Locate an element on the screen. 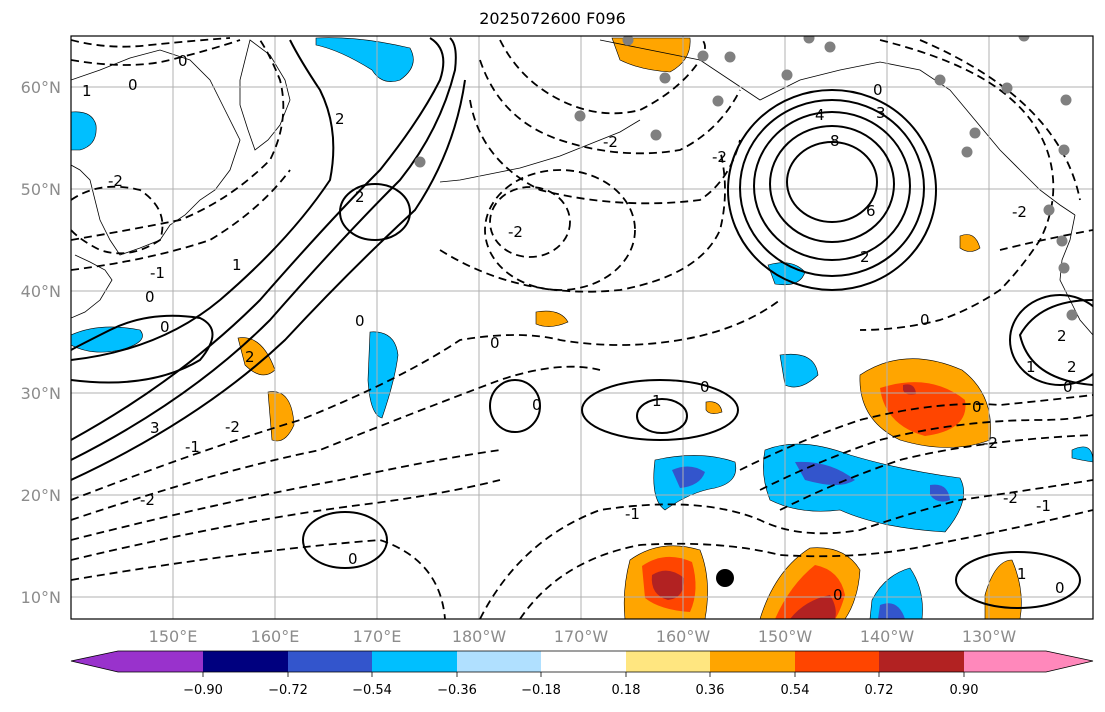 This screenshot has height=712, width=1105. lon-label: 180°W is located at coordinates (479, 636).